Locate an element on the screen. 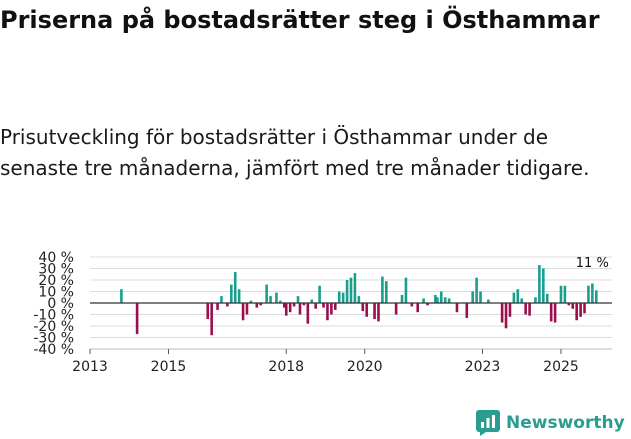  y-tick-label: -30 % is located at coordinates (53, 339).